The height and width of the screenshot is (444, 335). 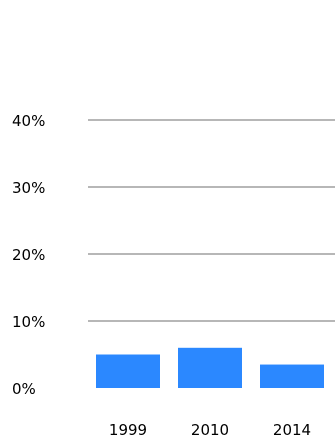 I want to click on bar-2010, so click(x=210, y=367).